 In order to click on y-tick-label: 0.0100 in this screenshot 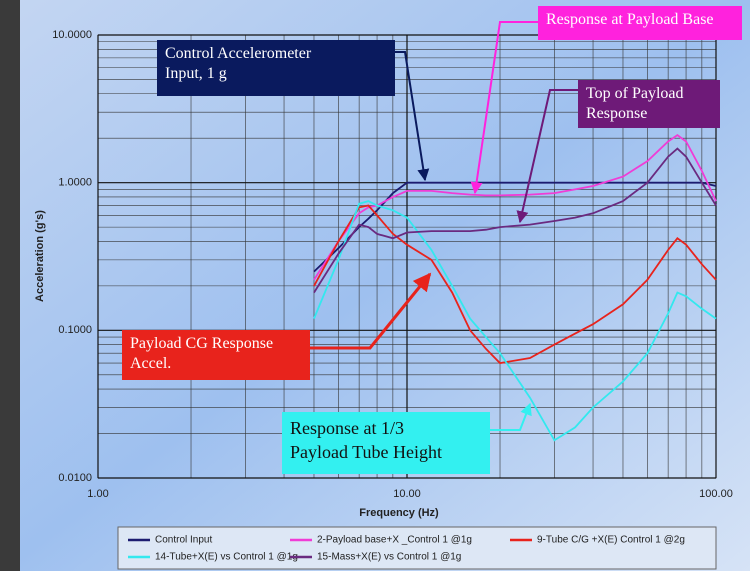, I will do `click(75, 478)`.